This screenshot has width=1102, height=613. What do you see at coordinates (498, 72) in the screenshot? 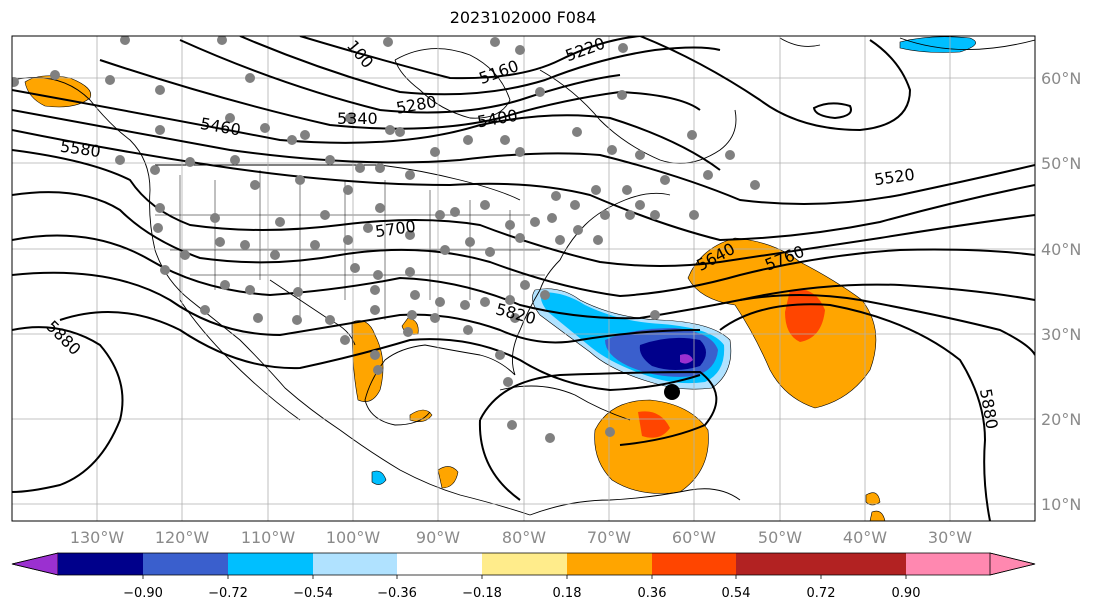
I see `contour-label-5160: 5160` at bounding box center [498, 72].